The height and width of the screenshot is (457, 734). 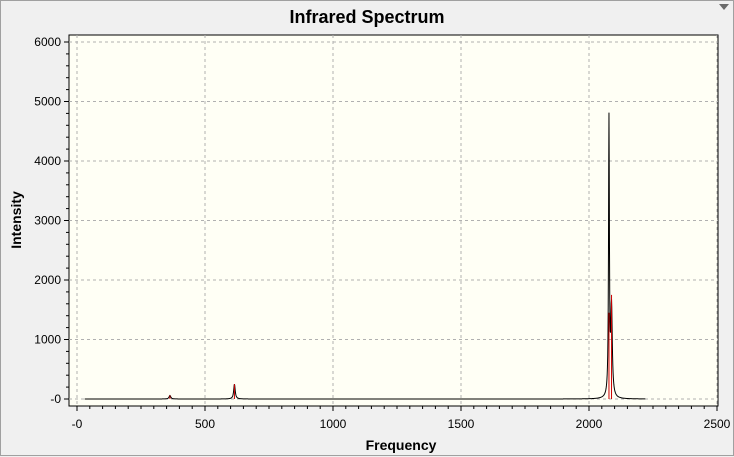 I want to click on menu-caret-icon, so click(x=724, y=7).